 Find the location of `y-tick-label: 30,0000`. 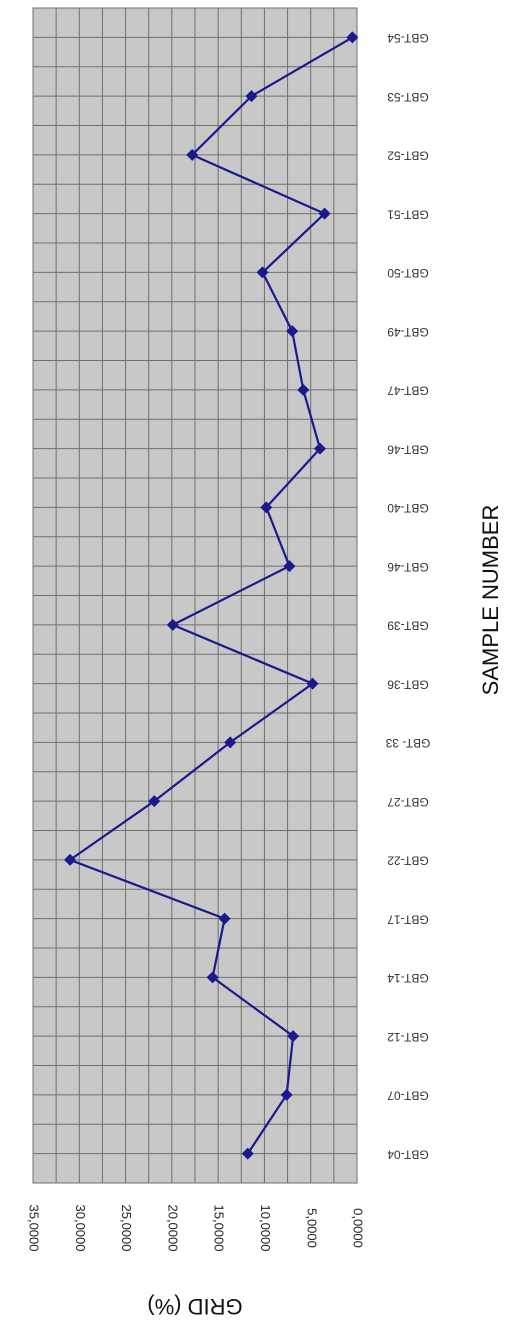

y-tick-label: 30,0000 is located at coordinates (80, 1228).